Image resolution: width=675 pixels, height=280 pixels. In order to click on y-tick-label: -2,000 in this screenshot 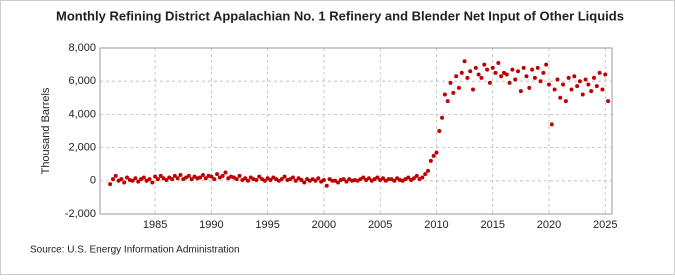, I will do `click(80, 214)`.